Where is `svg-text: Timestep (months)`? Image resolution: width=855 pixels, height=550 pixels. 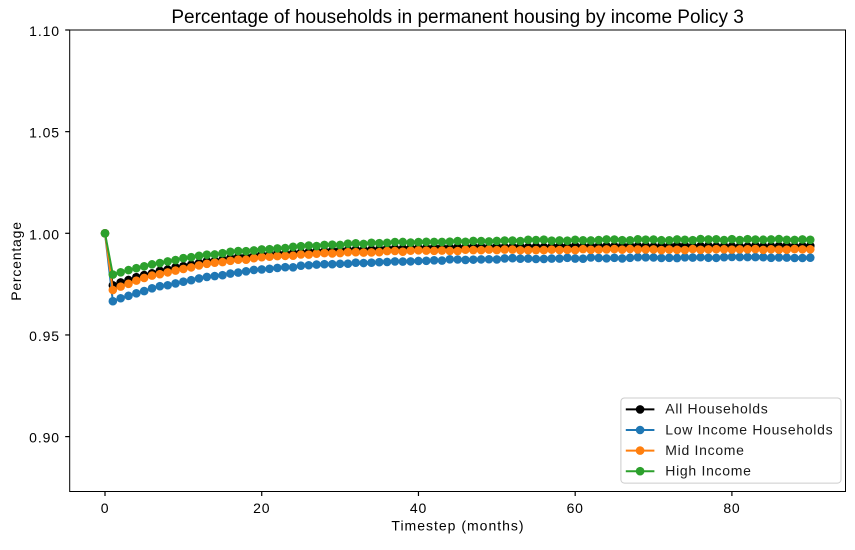 svg-text: Timestep (months) is located at coordinates (457, 525).